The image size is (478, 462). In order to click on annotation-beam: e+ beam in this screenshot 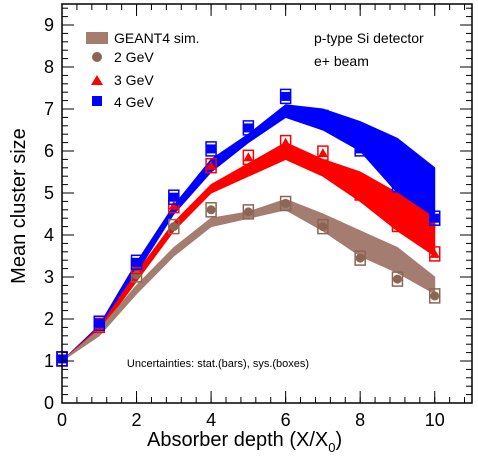, I will do `click(341, 61)`.